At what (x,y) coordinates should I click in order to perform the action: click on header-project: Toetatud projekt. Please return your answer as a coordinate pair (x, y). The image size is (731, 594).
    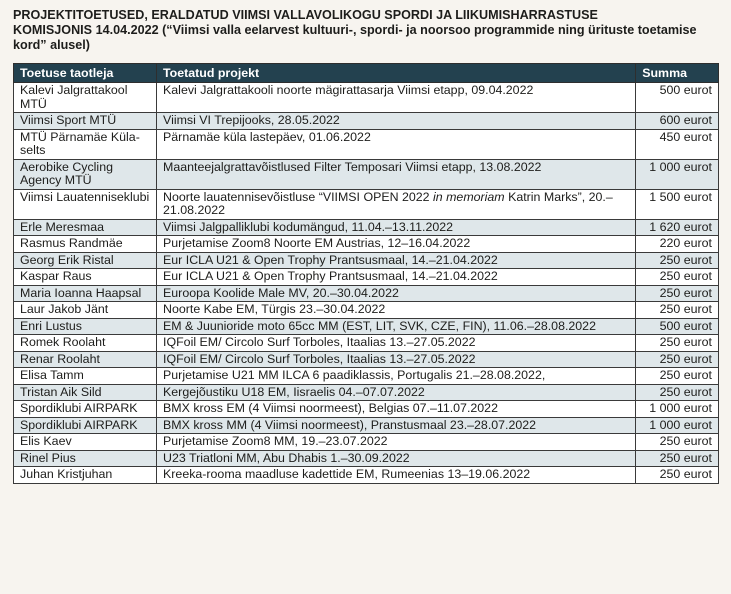
    Looking at the image, I should click on (396, 73).